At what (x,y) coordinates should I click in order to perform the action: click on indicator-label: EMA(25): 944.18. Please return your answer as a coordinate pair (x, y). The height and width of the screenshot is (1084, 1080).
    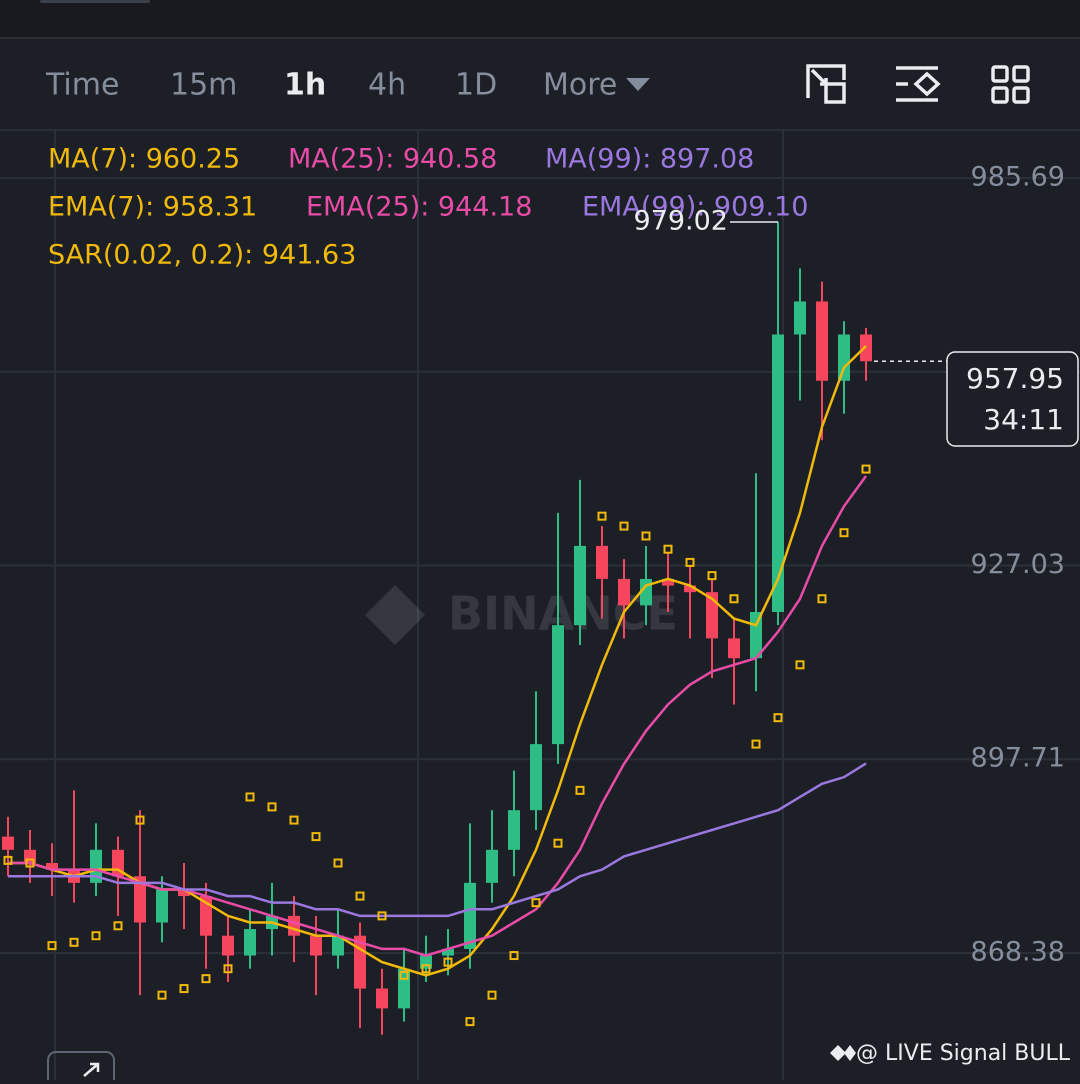
    Looking at the image, I should click on (419, 207).